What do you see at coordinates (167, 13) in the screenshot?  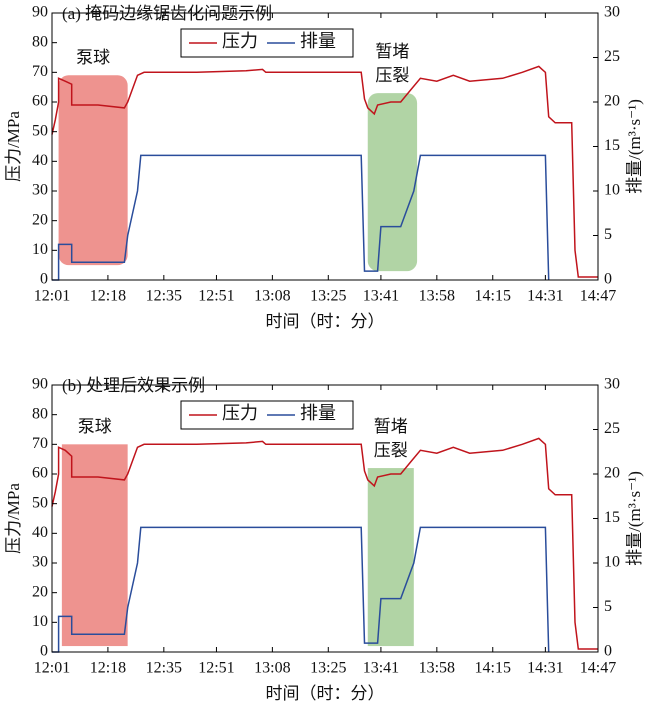 I see `chart-title: (a) 掩码边缘锯齿化问题示例` at bounding box center [167, 13].